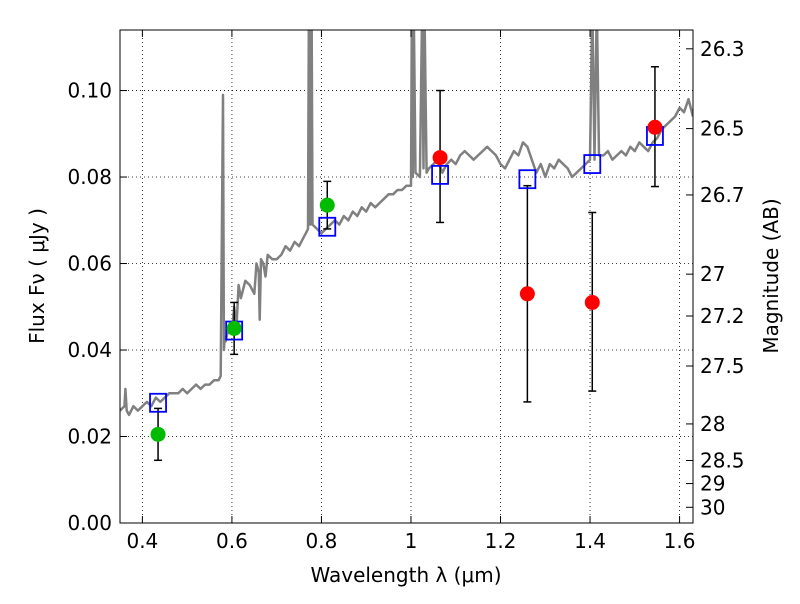 Image resolution: width=800 pixels, height=604 pixels. What do you see at coordinates (142, 541) in the screenshot?
I see `x-tick-label: 0.4` at bounding box center [142, 541].